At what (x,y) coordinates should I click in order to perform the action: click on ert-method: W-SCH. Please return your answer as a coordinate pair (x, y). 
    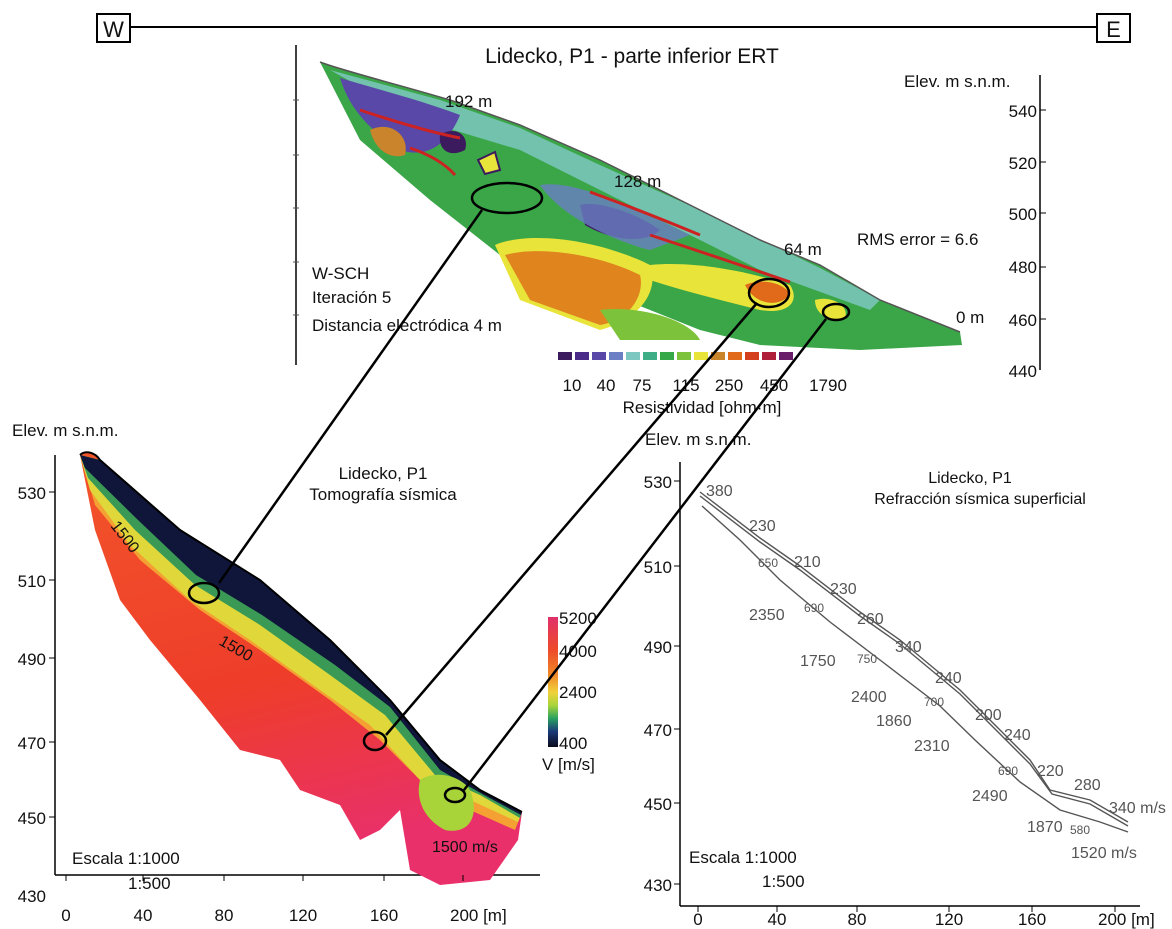
    Looking at the image, I should click on (340, 273).